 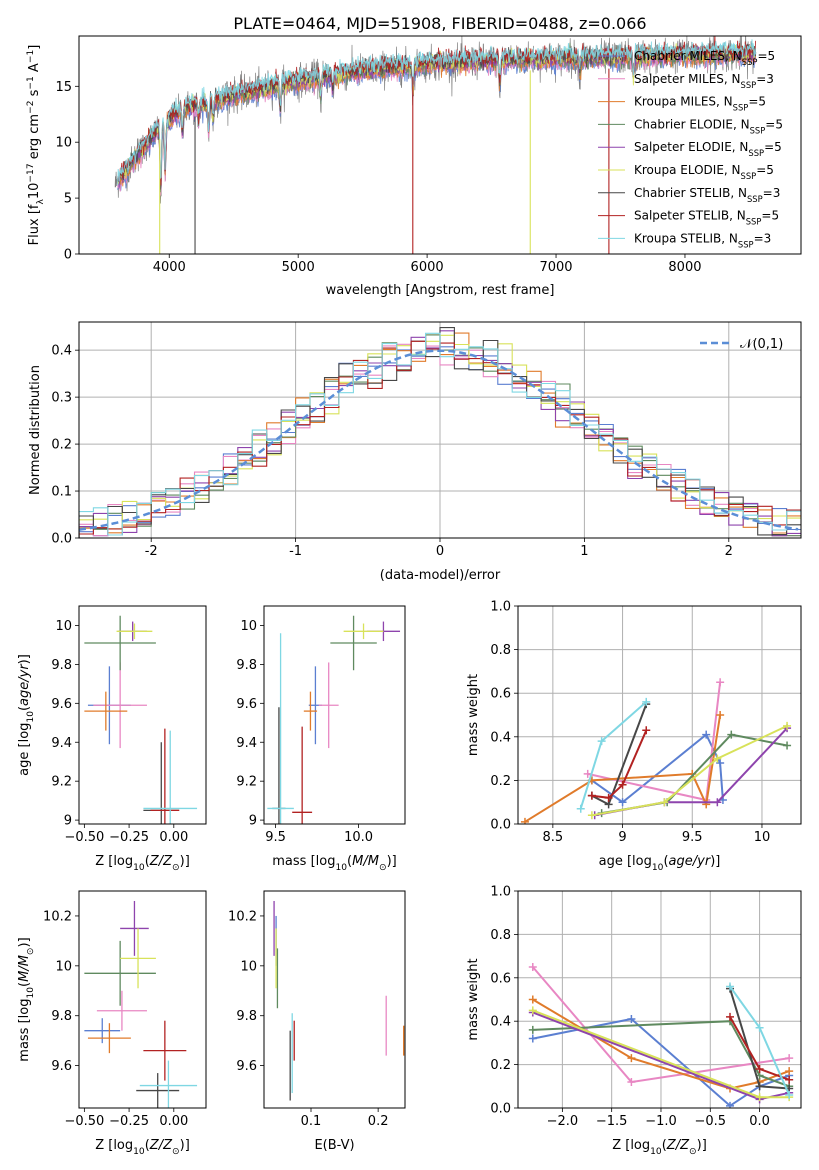 What do you see at coordinates (706, 218) in the screenshot?
I see `legend-entry: Salpeter STELIB, NSSP=5` at bounding box center [706, 218].